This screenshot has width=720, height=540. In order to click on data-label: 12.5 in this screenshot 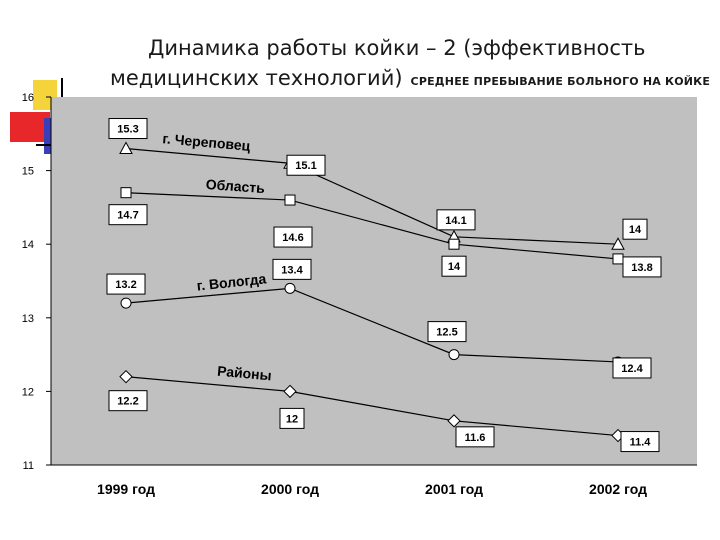, I will do `click(446, 333)`.